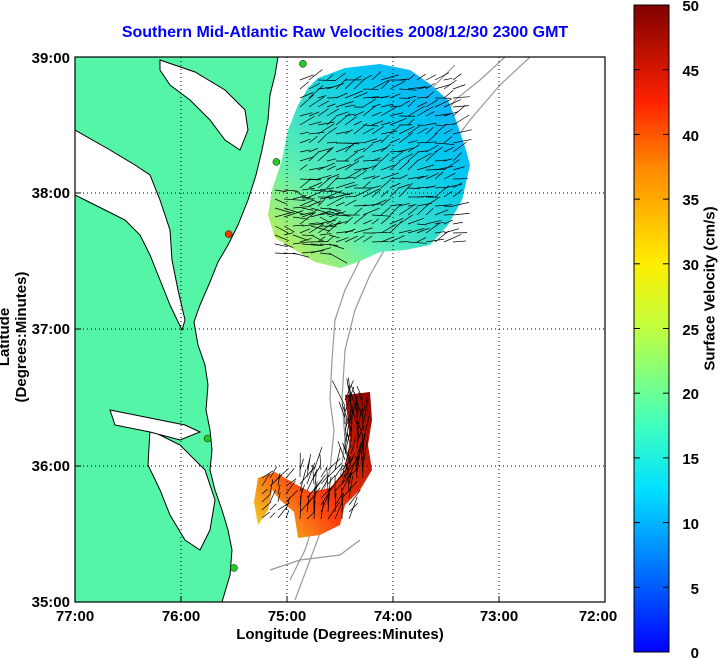  Describe the element at coordinates (695, 589) in the screenshot. I see `colorbar-tick-label: 5` at that location.